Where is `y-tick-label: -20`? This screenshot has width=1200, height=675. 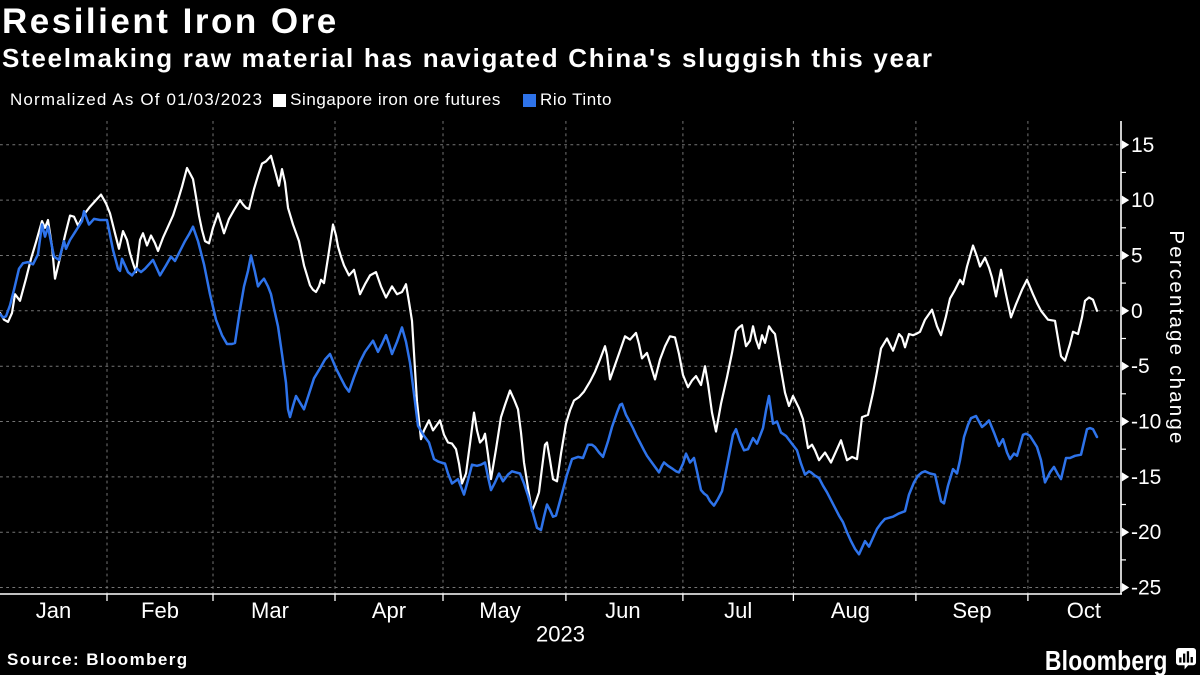
y-tick-label: -20 is located at coordinates (1146, 532).